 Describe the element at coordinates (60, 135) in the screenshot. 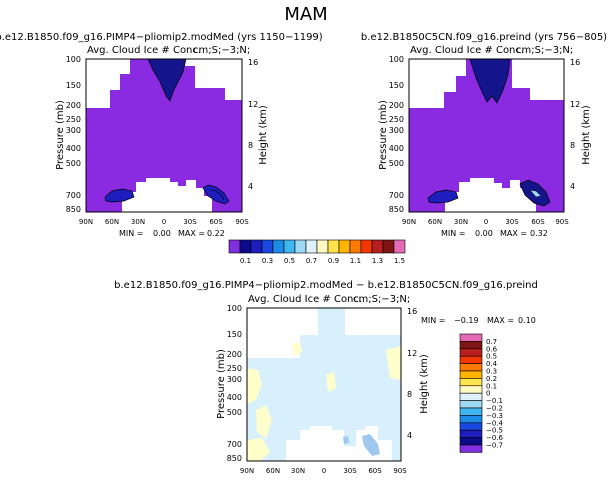

I see `panel-a-ylabel: Pressure (mb)` at that location.